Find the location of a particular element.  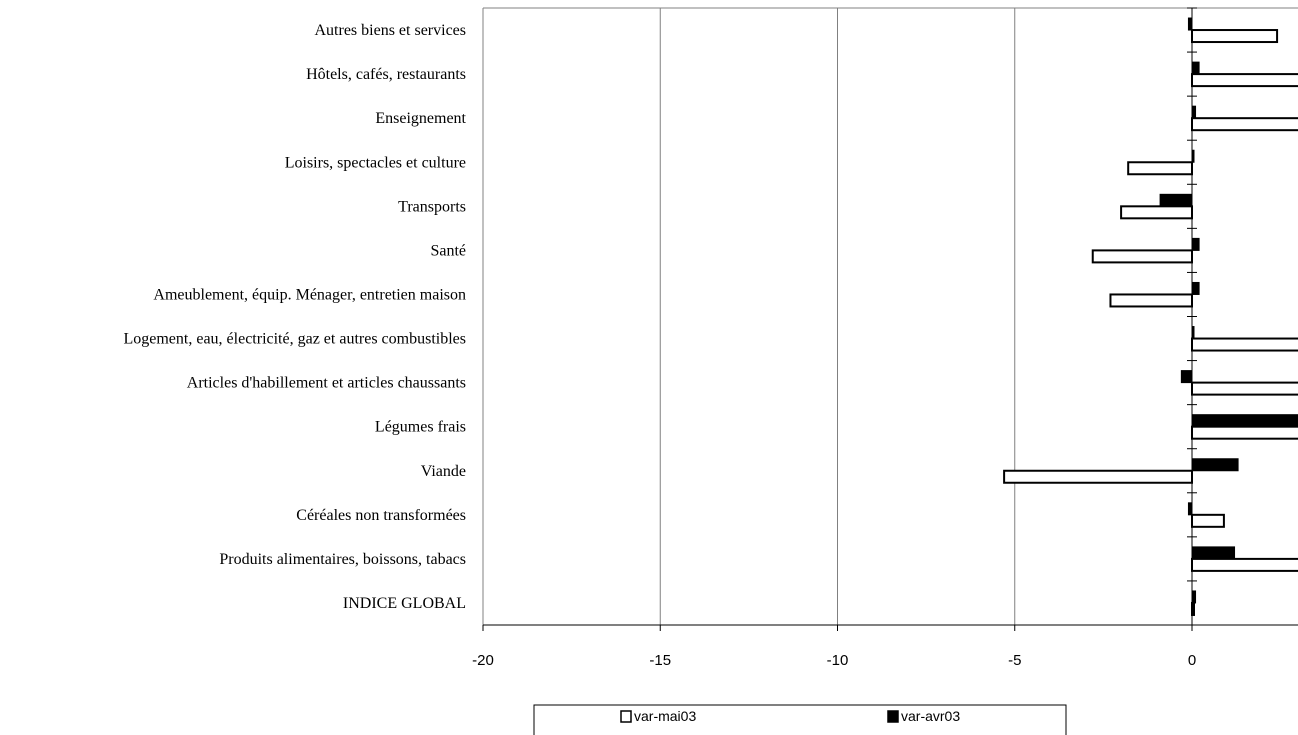

category-label: Céréales non transformées is located at coordinates (381, 515).